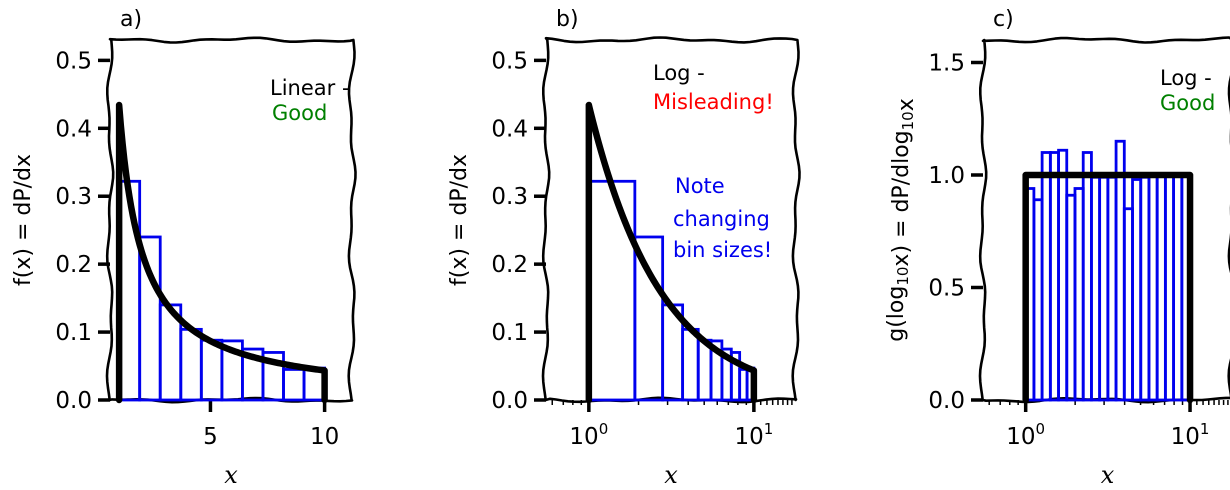 This screenshot has width=1230, height=490. I want to click on x-tick-label: 5, so click(210, 437).